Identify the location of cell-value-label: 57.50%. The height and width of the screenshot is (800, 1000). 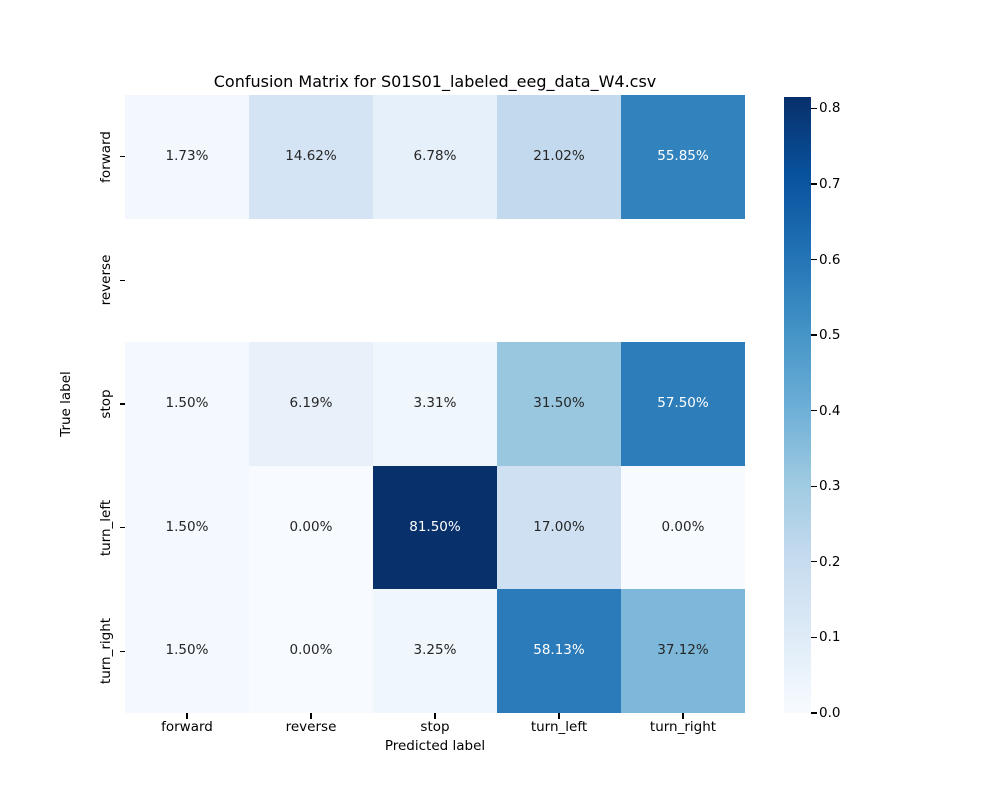
(683, 403).